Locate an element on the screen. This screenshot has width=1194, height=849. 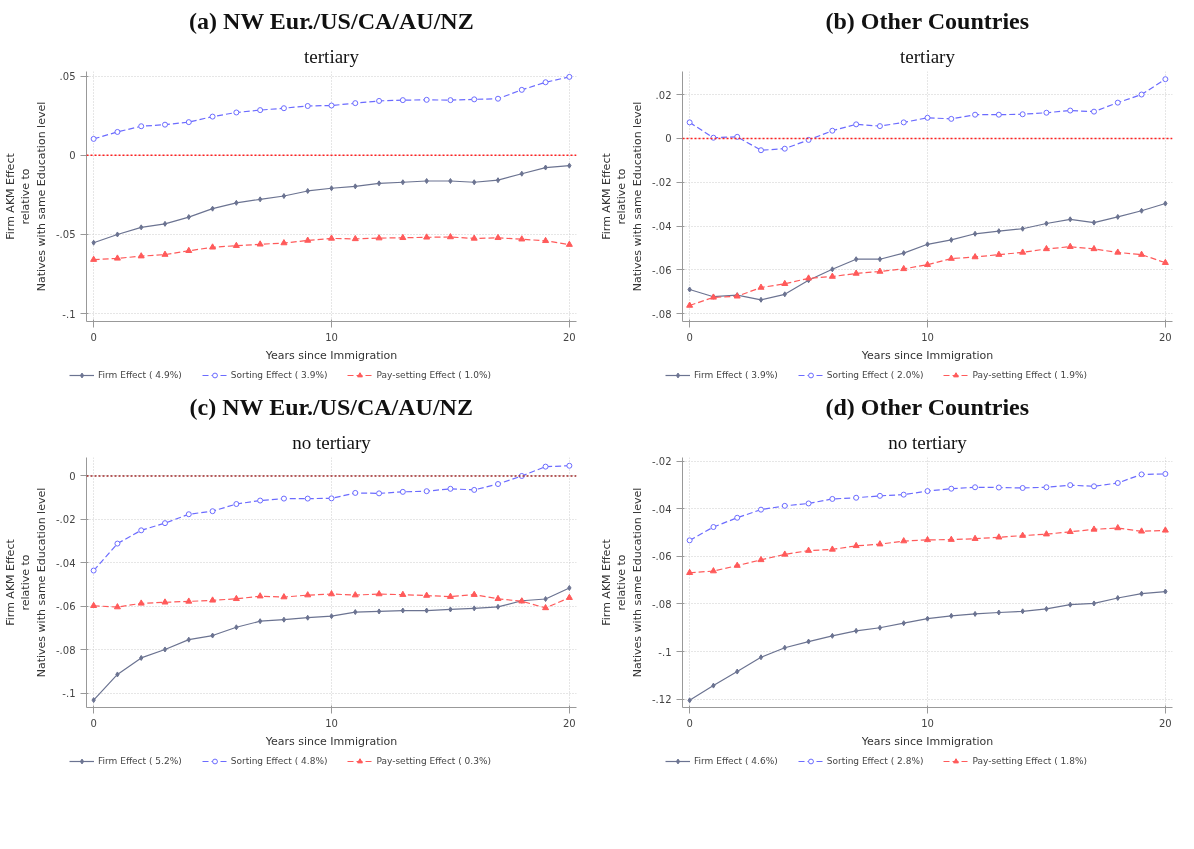
y-tick-label: .02 is located at coordinates (663, 95).